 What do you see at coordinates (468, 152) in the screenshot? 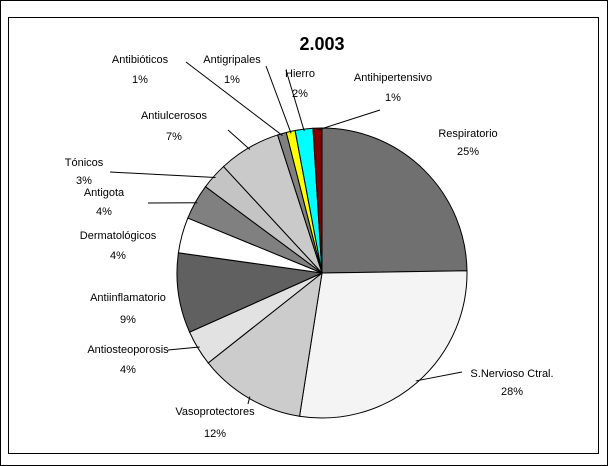
I see `slice-value-label: 25%` at bounding box center [468, 152].